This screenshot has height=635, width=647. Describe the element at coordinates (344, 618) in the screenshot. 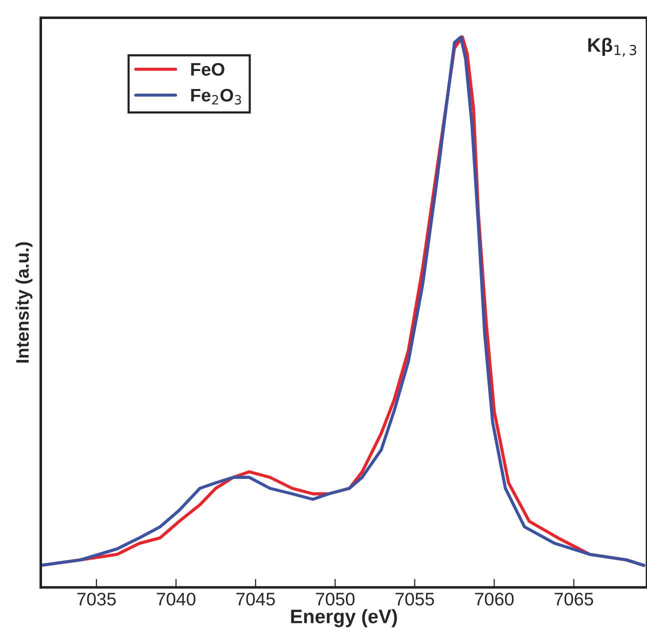

I see `x-axis-title: Energy (eV)` at that location.